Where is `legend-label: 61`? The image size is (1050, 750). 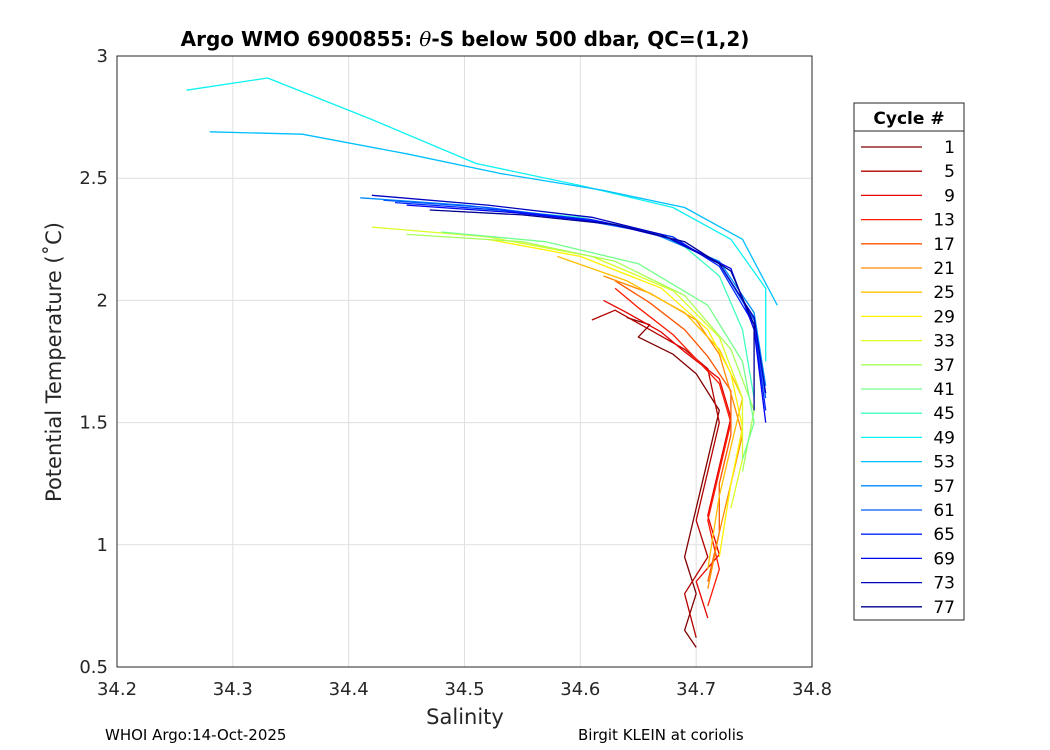
legend-label: 61 is located at coordinates (944, 511).